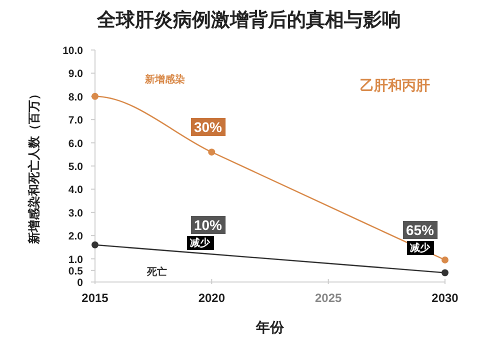 The height and width of the screenshot is (342, 498). What do you see at coordinates (76, 213) in the screenshot?
I see `y-tick-label: 3.0` at bounding box center [76, 213].